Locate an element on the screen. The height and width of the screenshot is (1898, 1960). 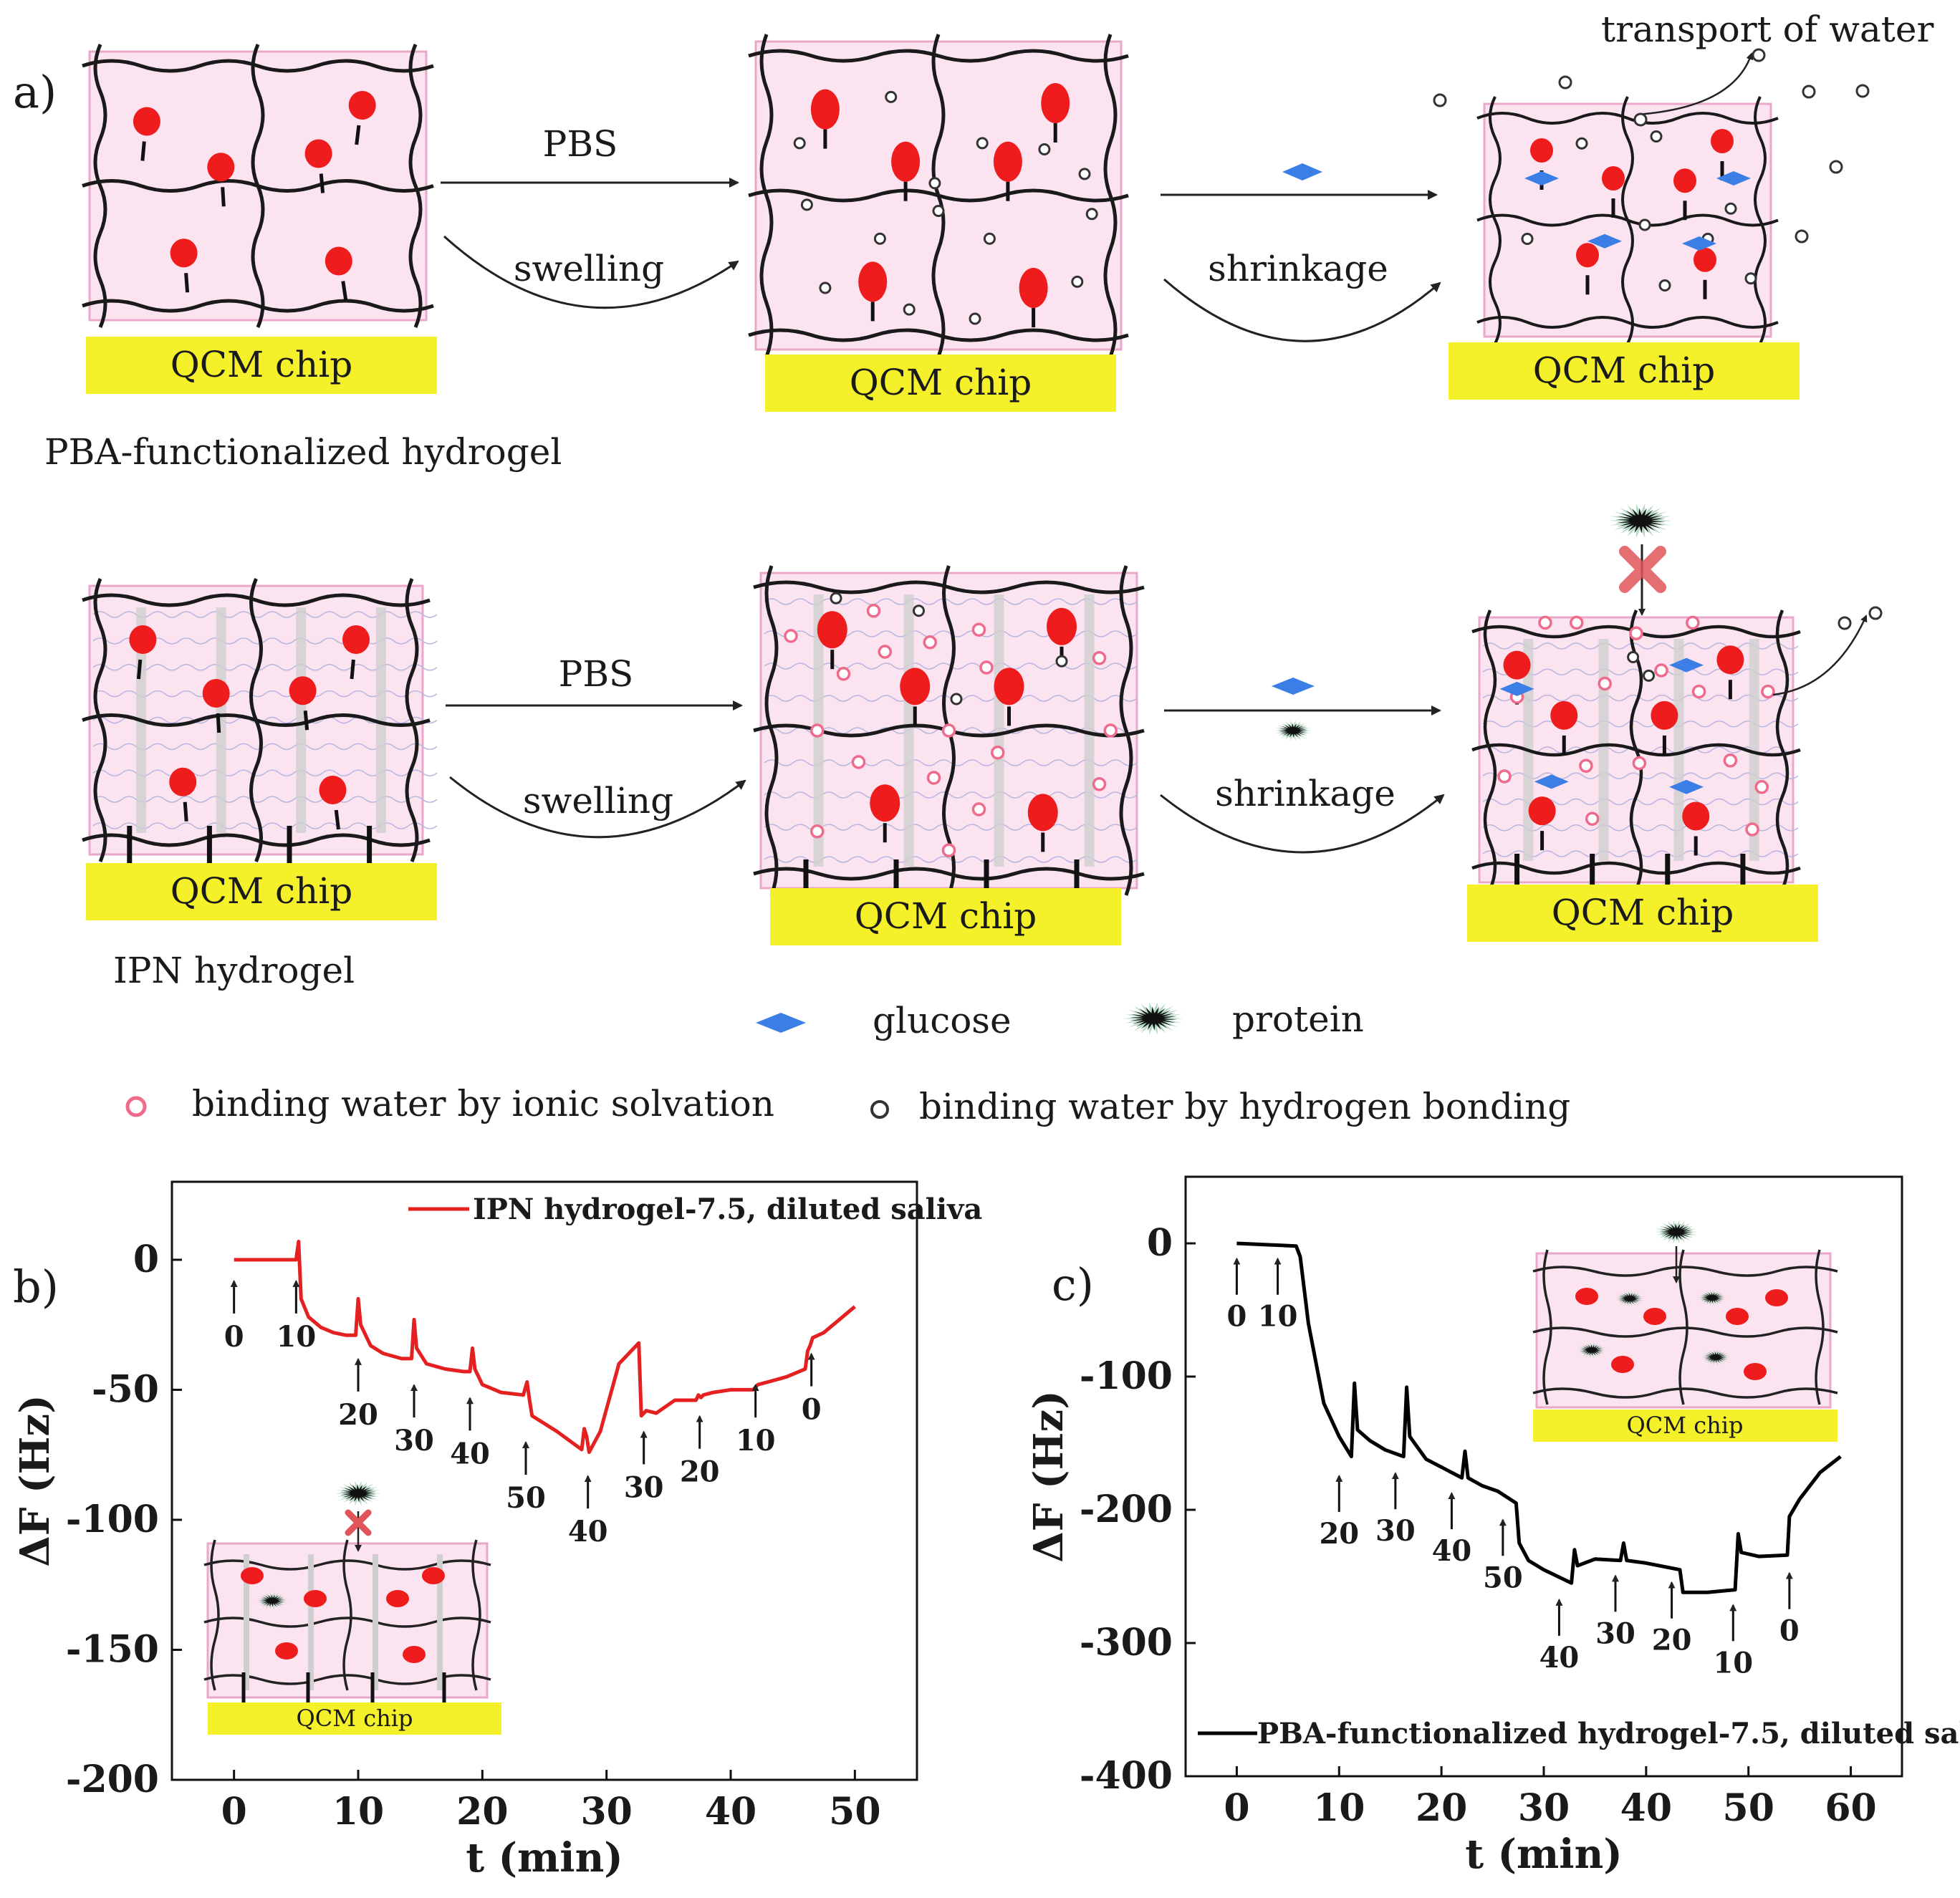
gel-ipn-swollen: QCM chip is located at coordinates (949, 755).